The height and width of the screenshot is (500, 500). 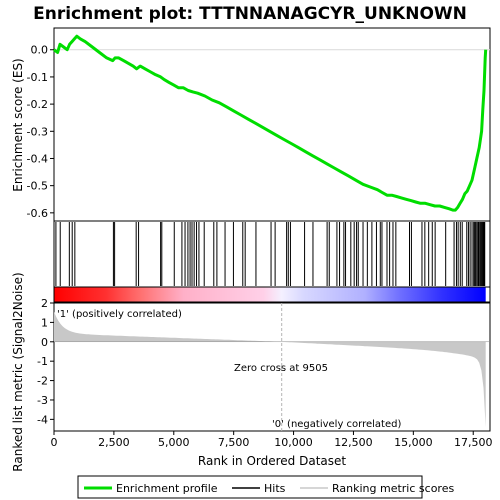 What do you see at coordinates (272, 254) in the screenshot?
I see `hits-panel` at bounding box center [272, 254].